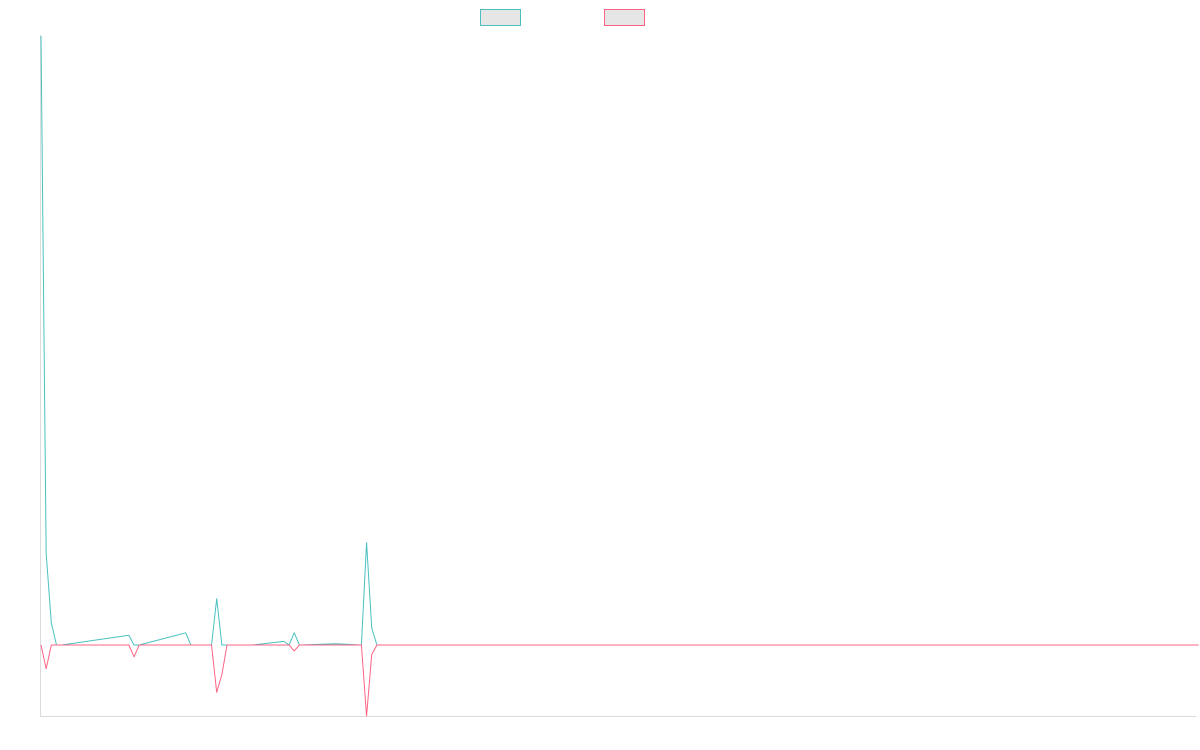 This screenshot has height=750, width=1200. What do you see at coordinates (562, 17) in the screenshot?
I see `legend` at bounding box center [562, 17].